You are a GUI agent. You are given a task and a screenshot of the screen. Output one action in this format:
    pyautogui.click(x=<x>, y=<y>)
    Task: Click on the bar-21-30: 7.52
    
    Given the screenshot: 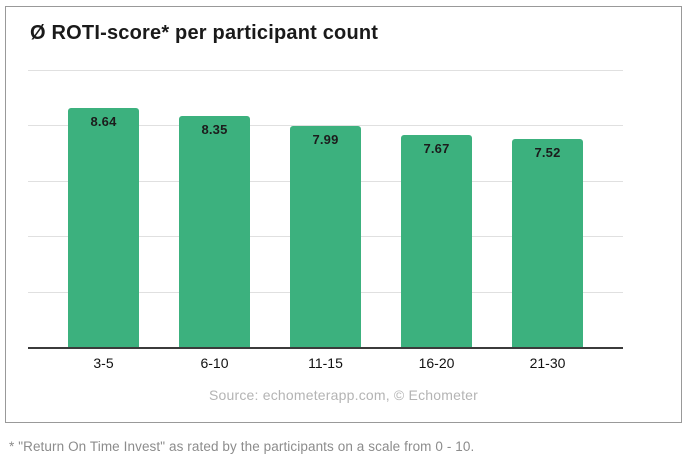 What is the action you would take?
    pyautogui.click(x=547, y=242)
    